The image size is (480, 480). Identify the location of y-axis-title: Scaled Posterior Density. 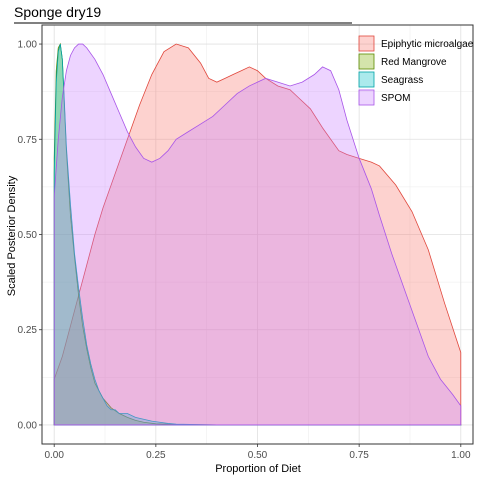
(12, 235).